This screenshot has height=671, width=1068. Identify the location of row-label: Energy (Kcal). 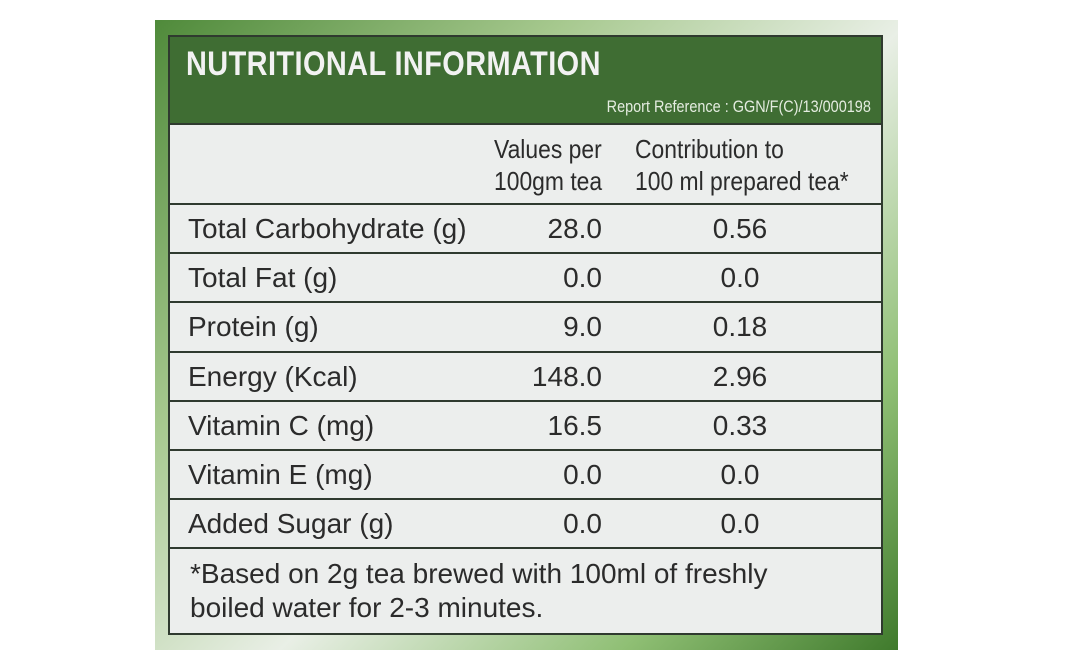
(273, 376).